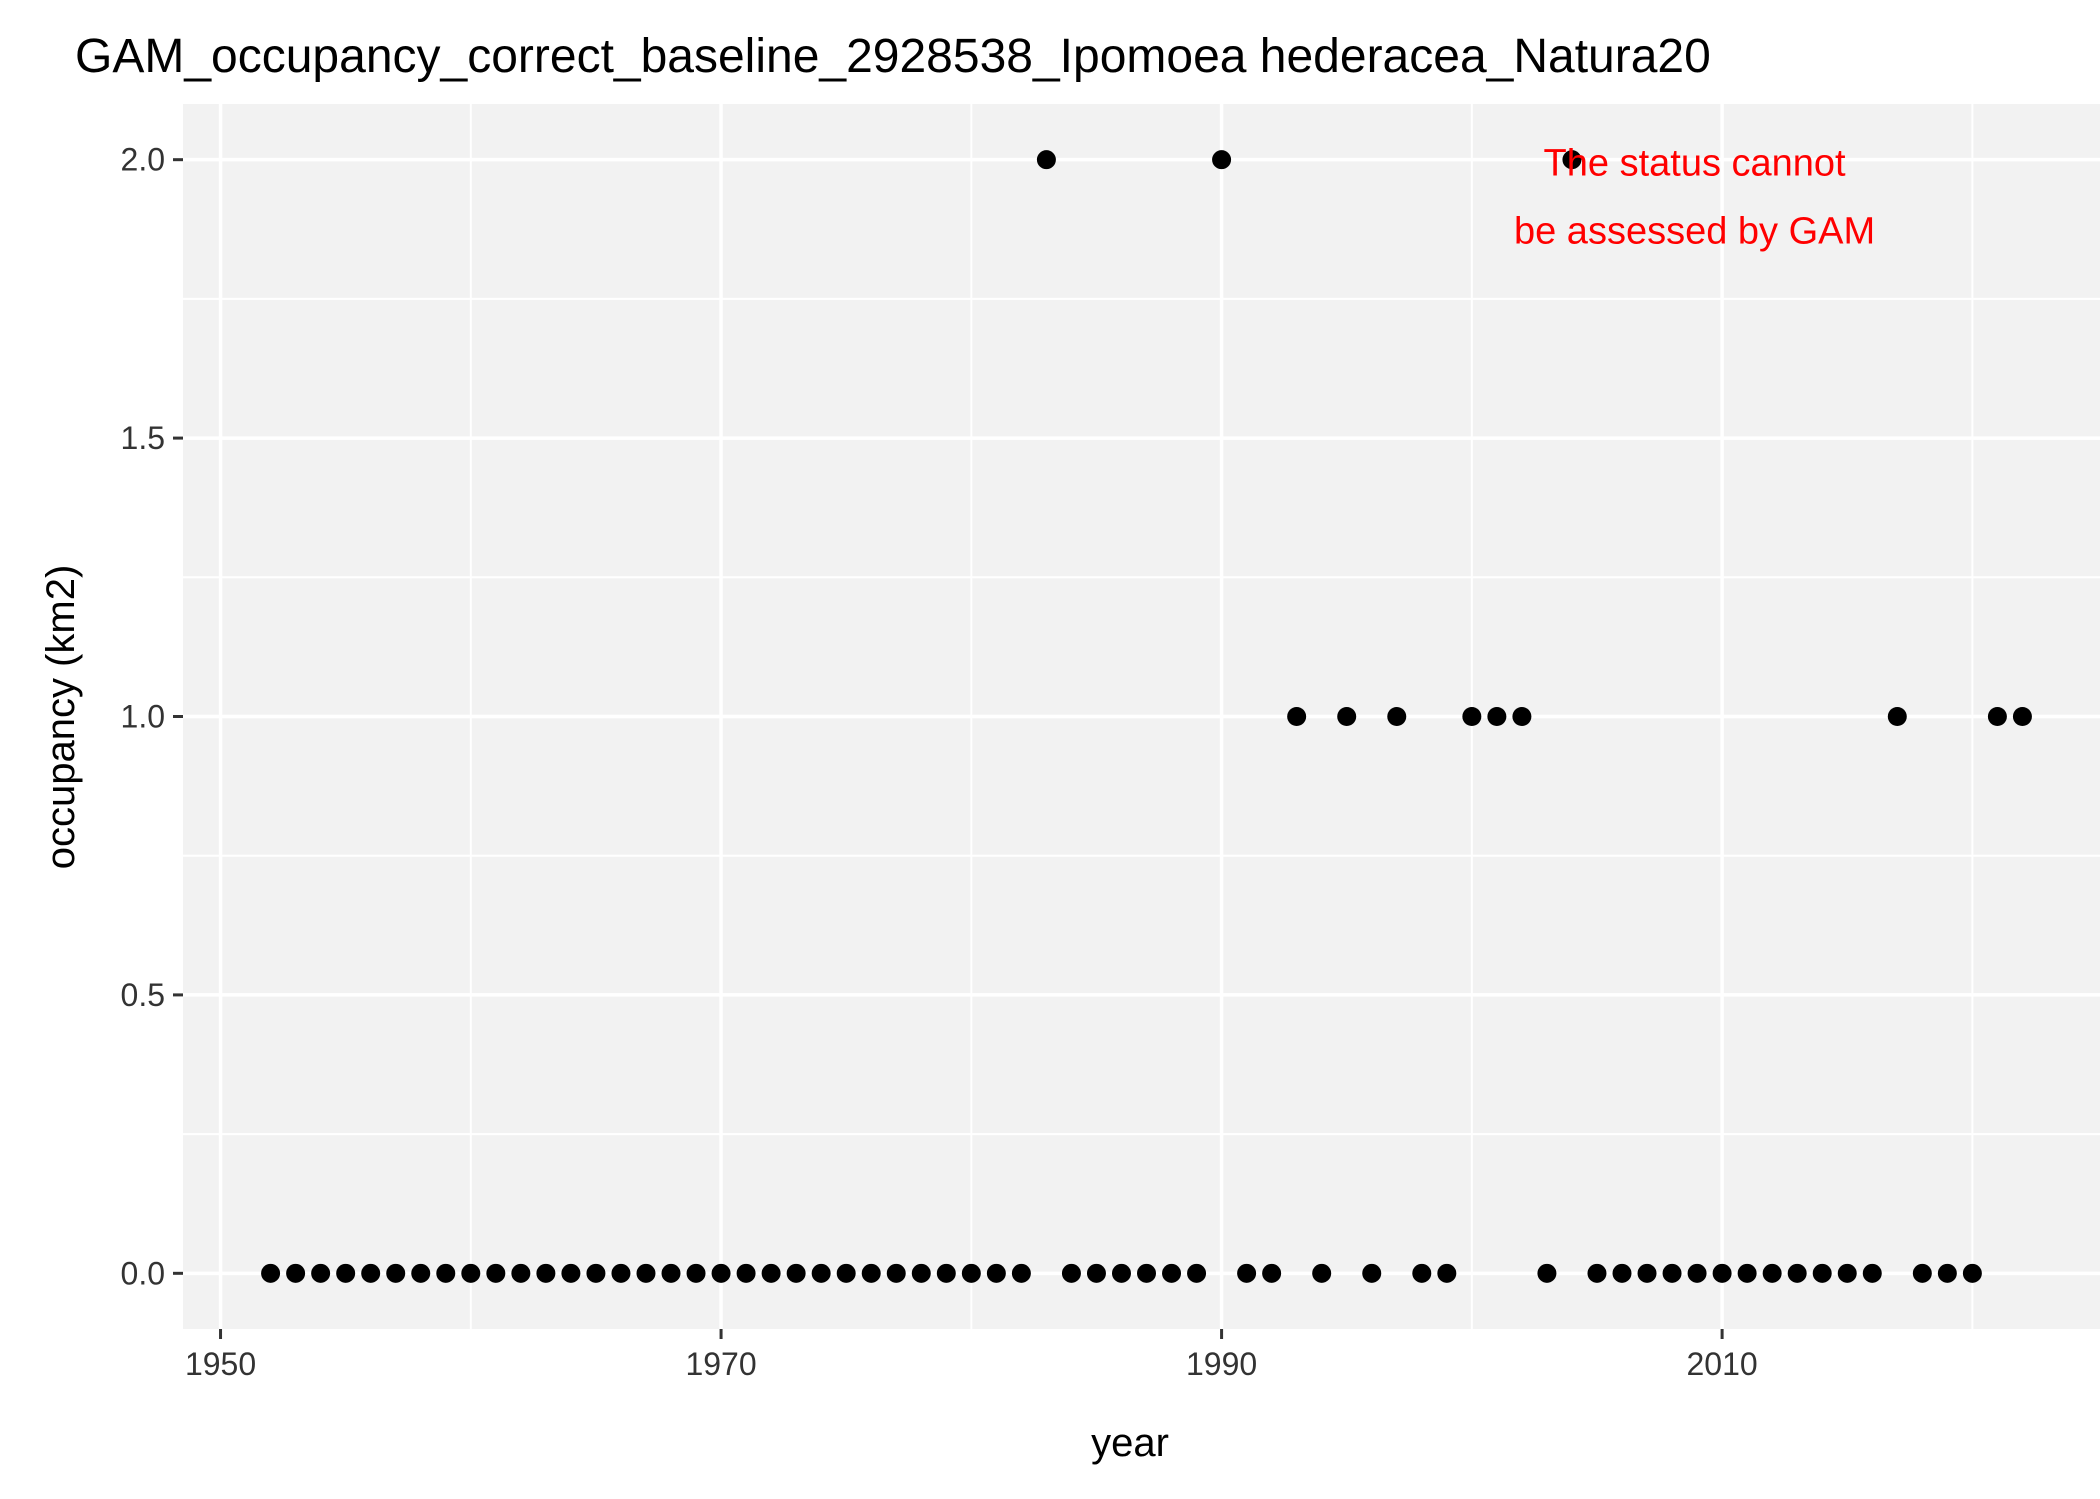  What do you see at coordinates (1694, 232) in the screenshot?
I see `annotation-line-2: be assessed by GAM` at bounding box center [1694, 232].